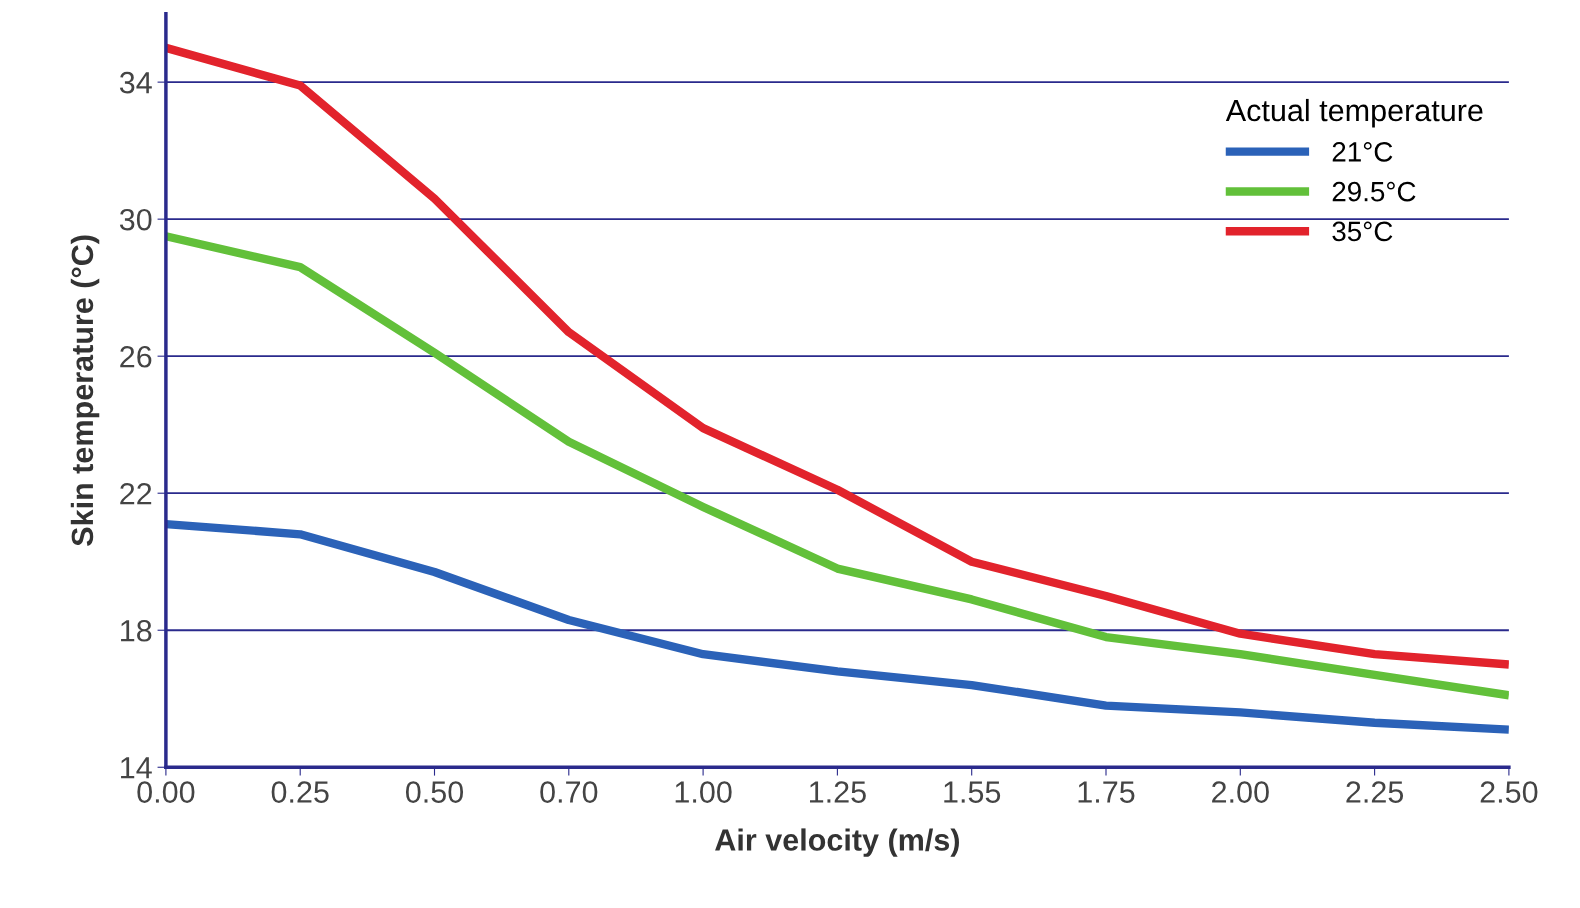 This screenshot has width=1580, height=908. Describe the element at coordinates (1375, 792) in the screenshot. I see `x-tick-label: 2.25` at that location.